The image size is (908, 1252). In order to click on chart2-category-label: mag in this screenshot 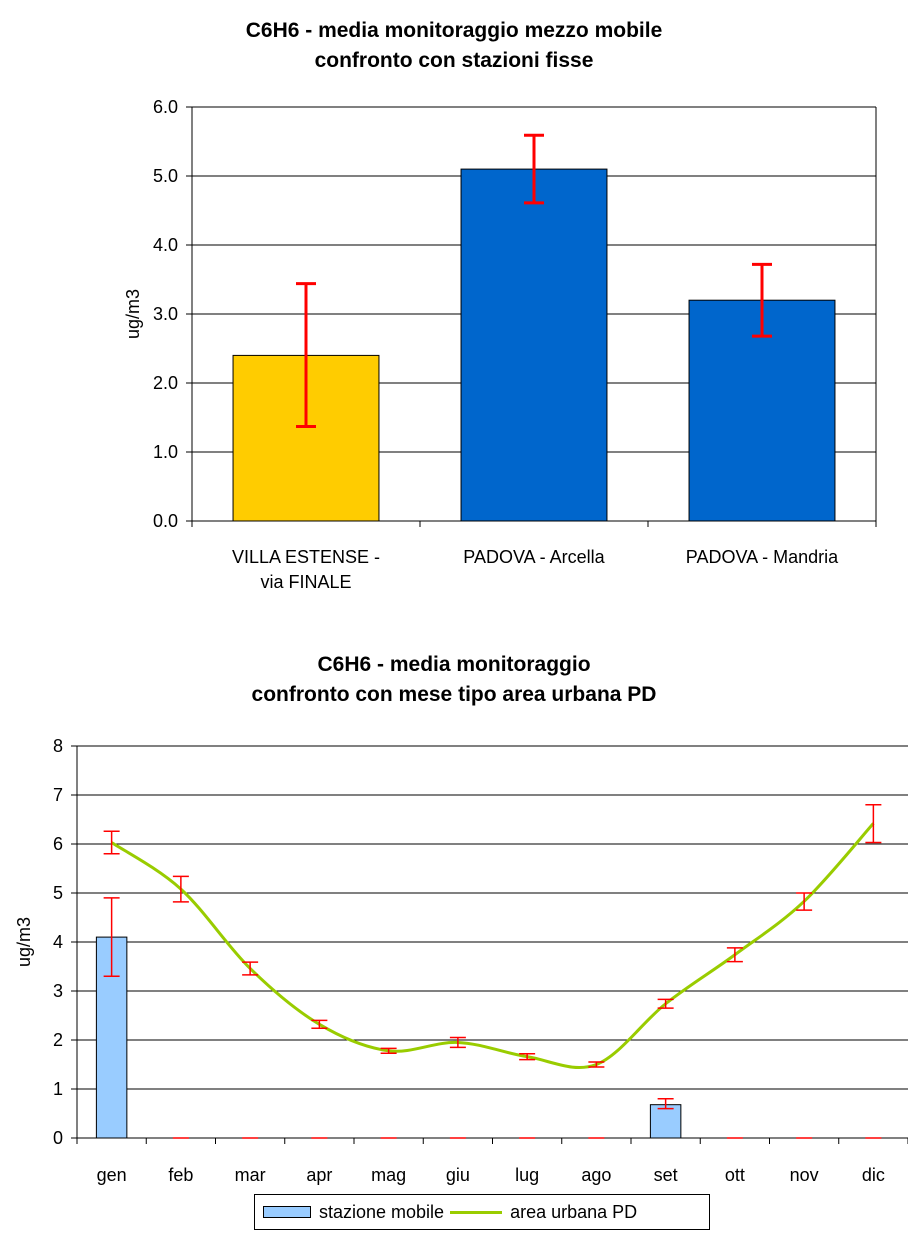, I will do `click(388, 1175)`.